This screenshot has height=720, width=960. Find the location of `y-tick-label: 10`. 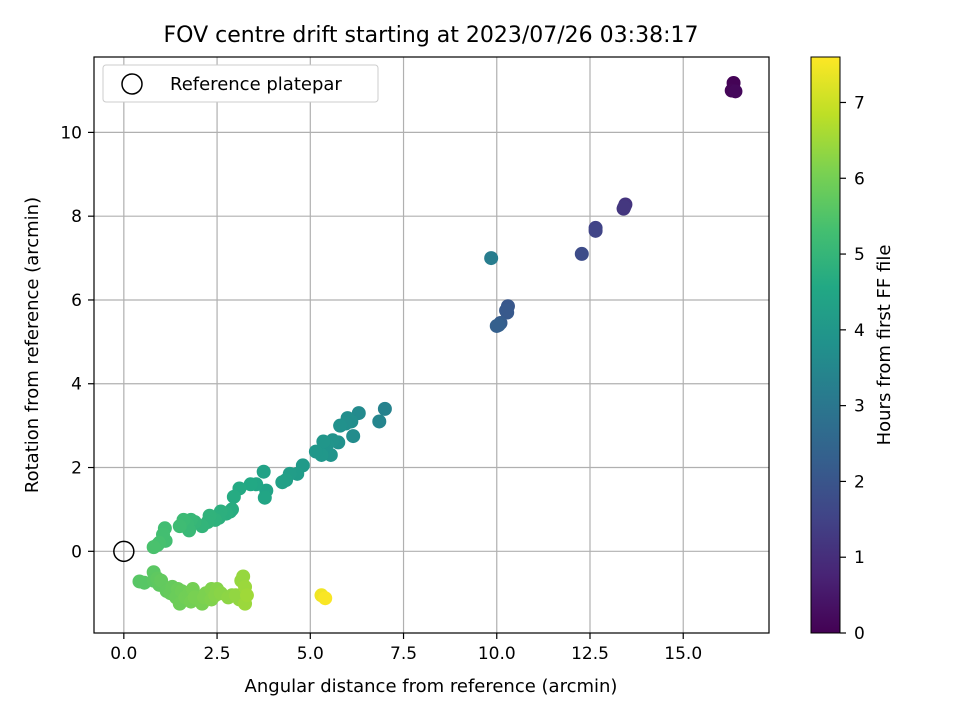

y-tick-label: 10 is located at coordinates (71, 133).